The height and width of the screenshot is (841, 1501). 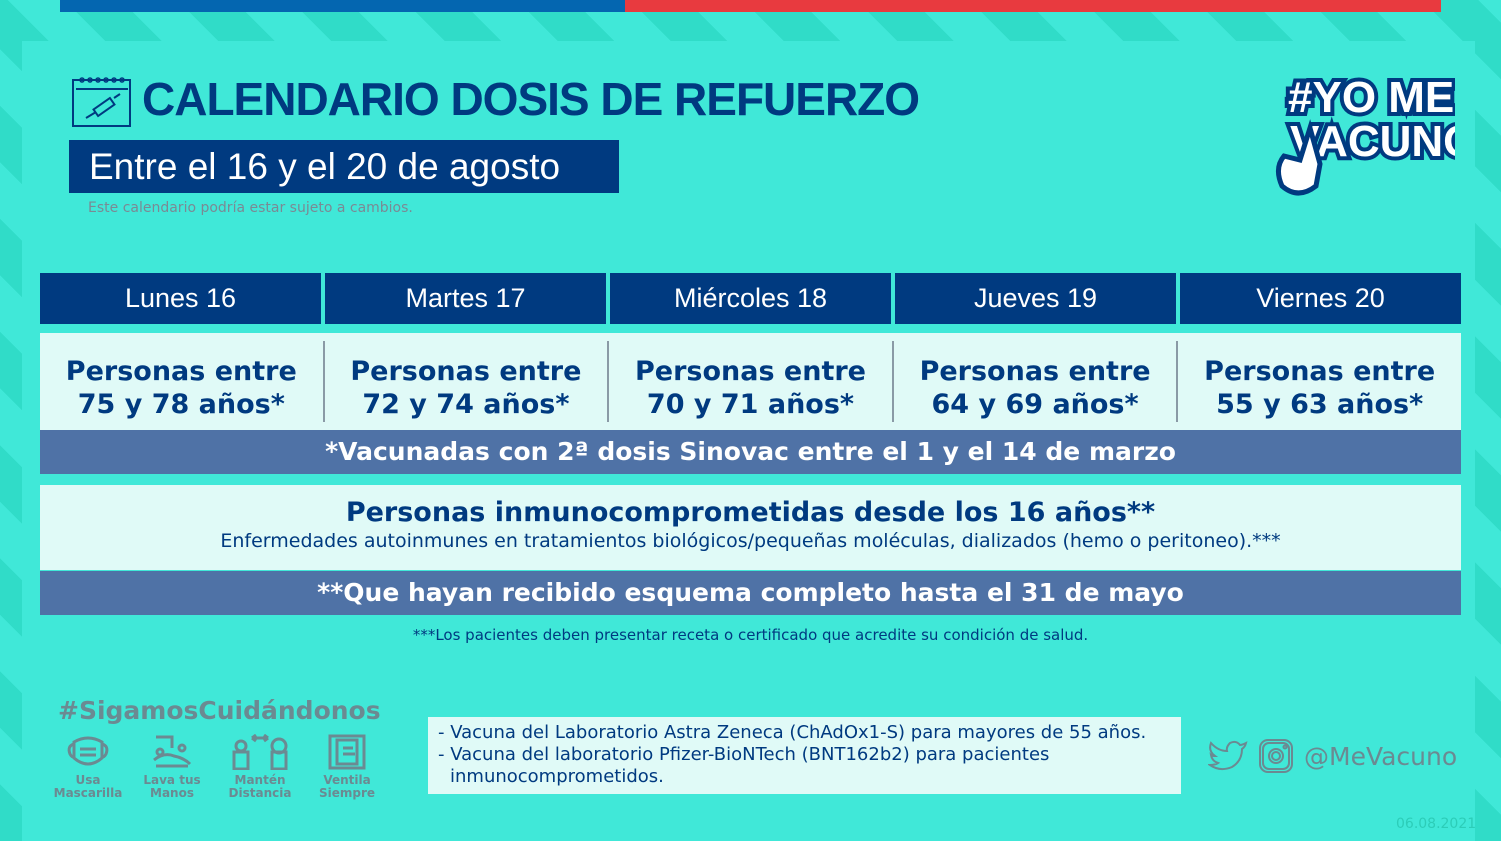 I want to click on age-group-line2: 75 y 78 años*, so click(x=181, y=404).